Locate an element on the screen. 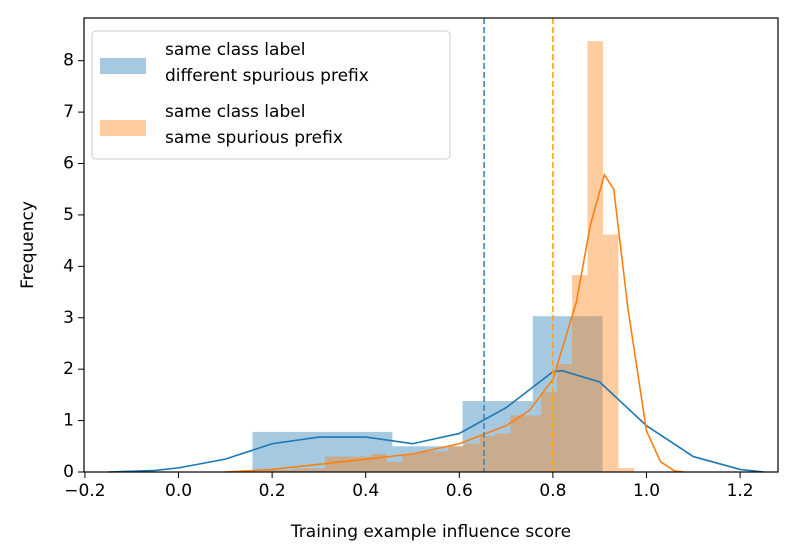 The height and width of the screenshot is (560, 796). x-tick-label: −0.2 is located at coordinates (84, 491).